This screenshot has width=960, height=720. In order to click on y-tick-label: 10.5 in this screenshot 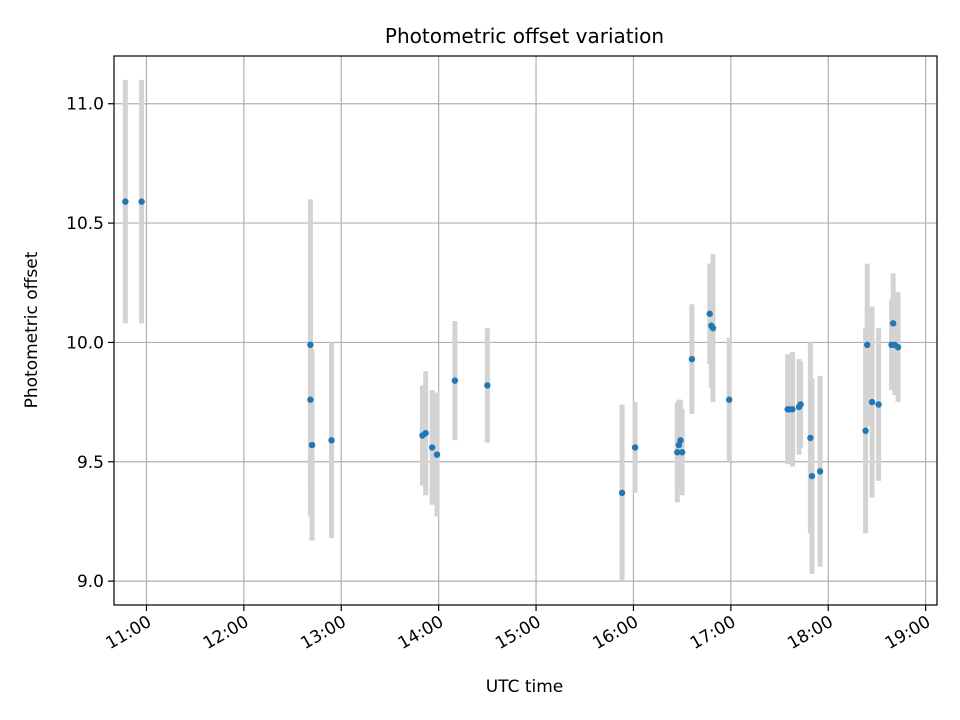, I will do `click(85, 224)`.